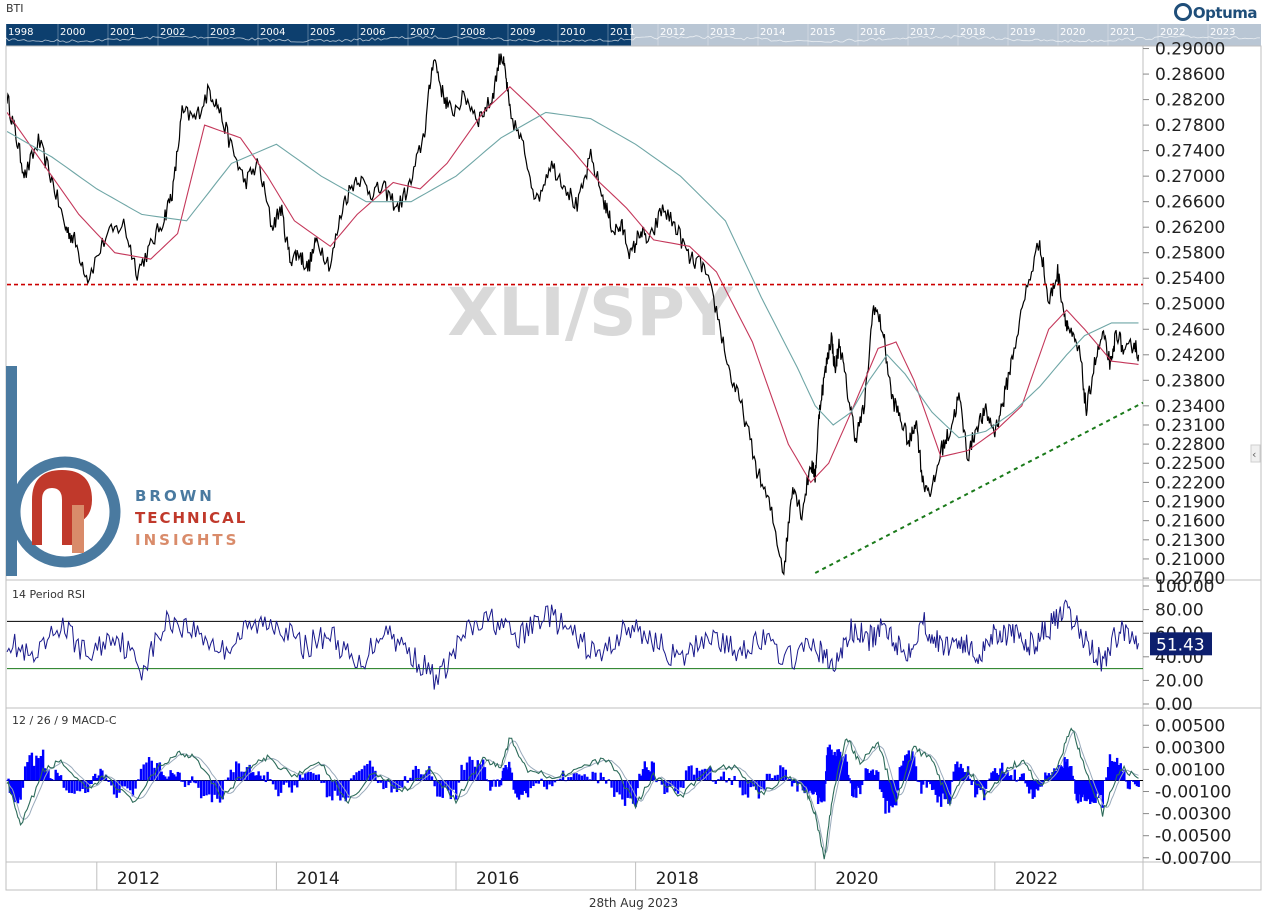 This screenshot has width=1267, height=924. What do you see at coordinates (1190, 75) in the screenshot?
I see `y-tick-label: 0.28600` at bounding box center [1190, 75].